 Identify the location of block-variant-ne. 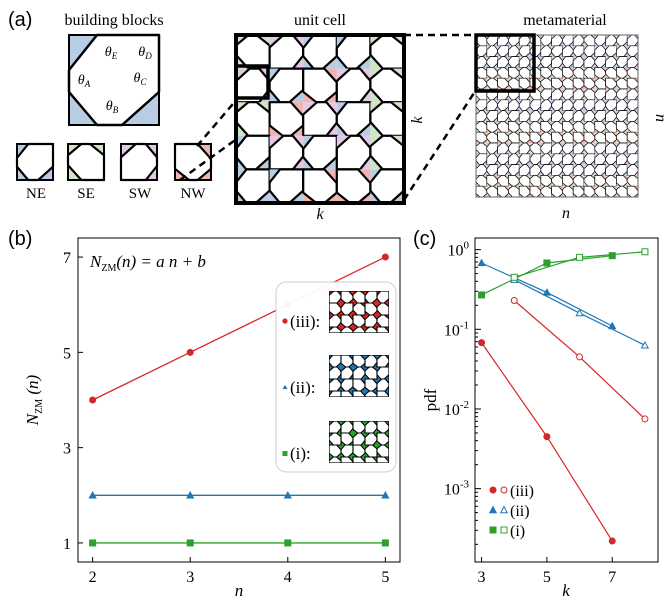
(35, 162).